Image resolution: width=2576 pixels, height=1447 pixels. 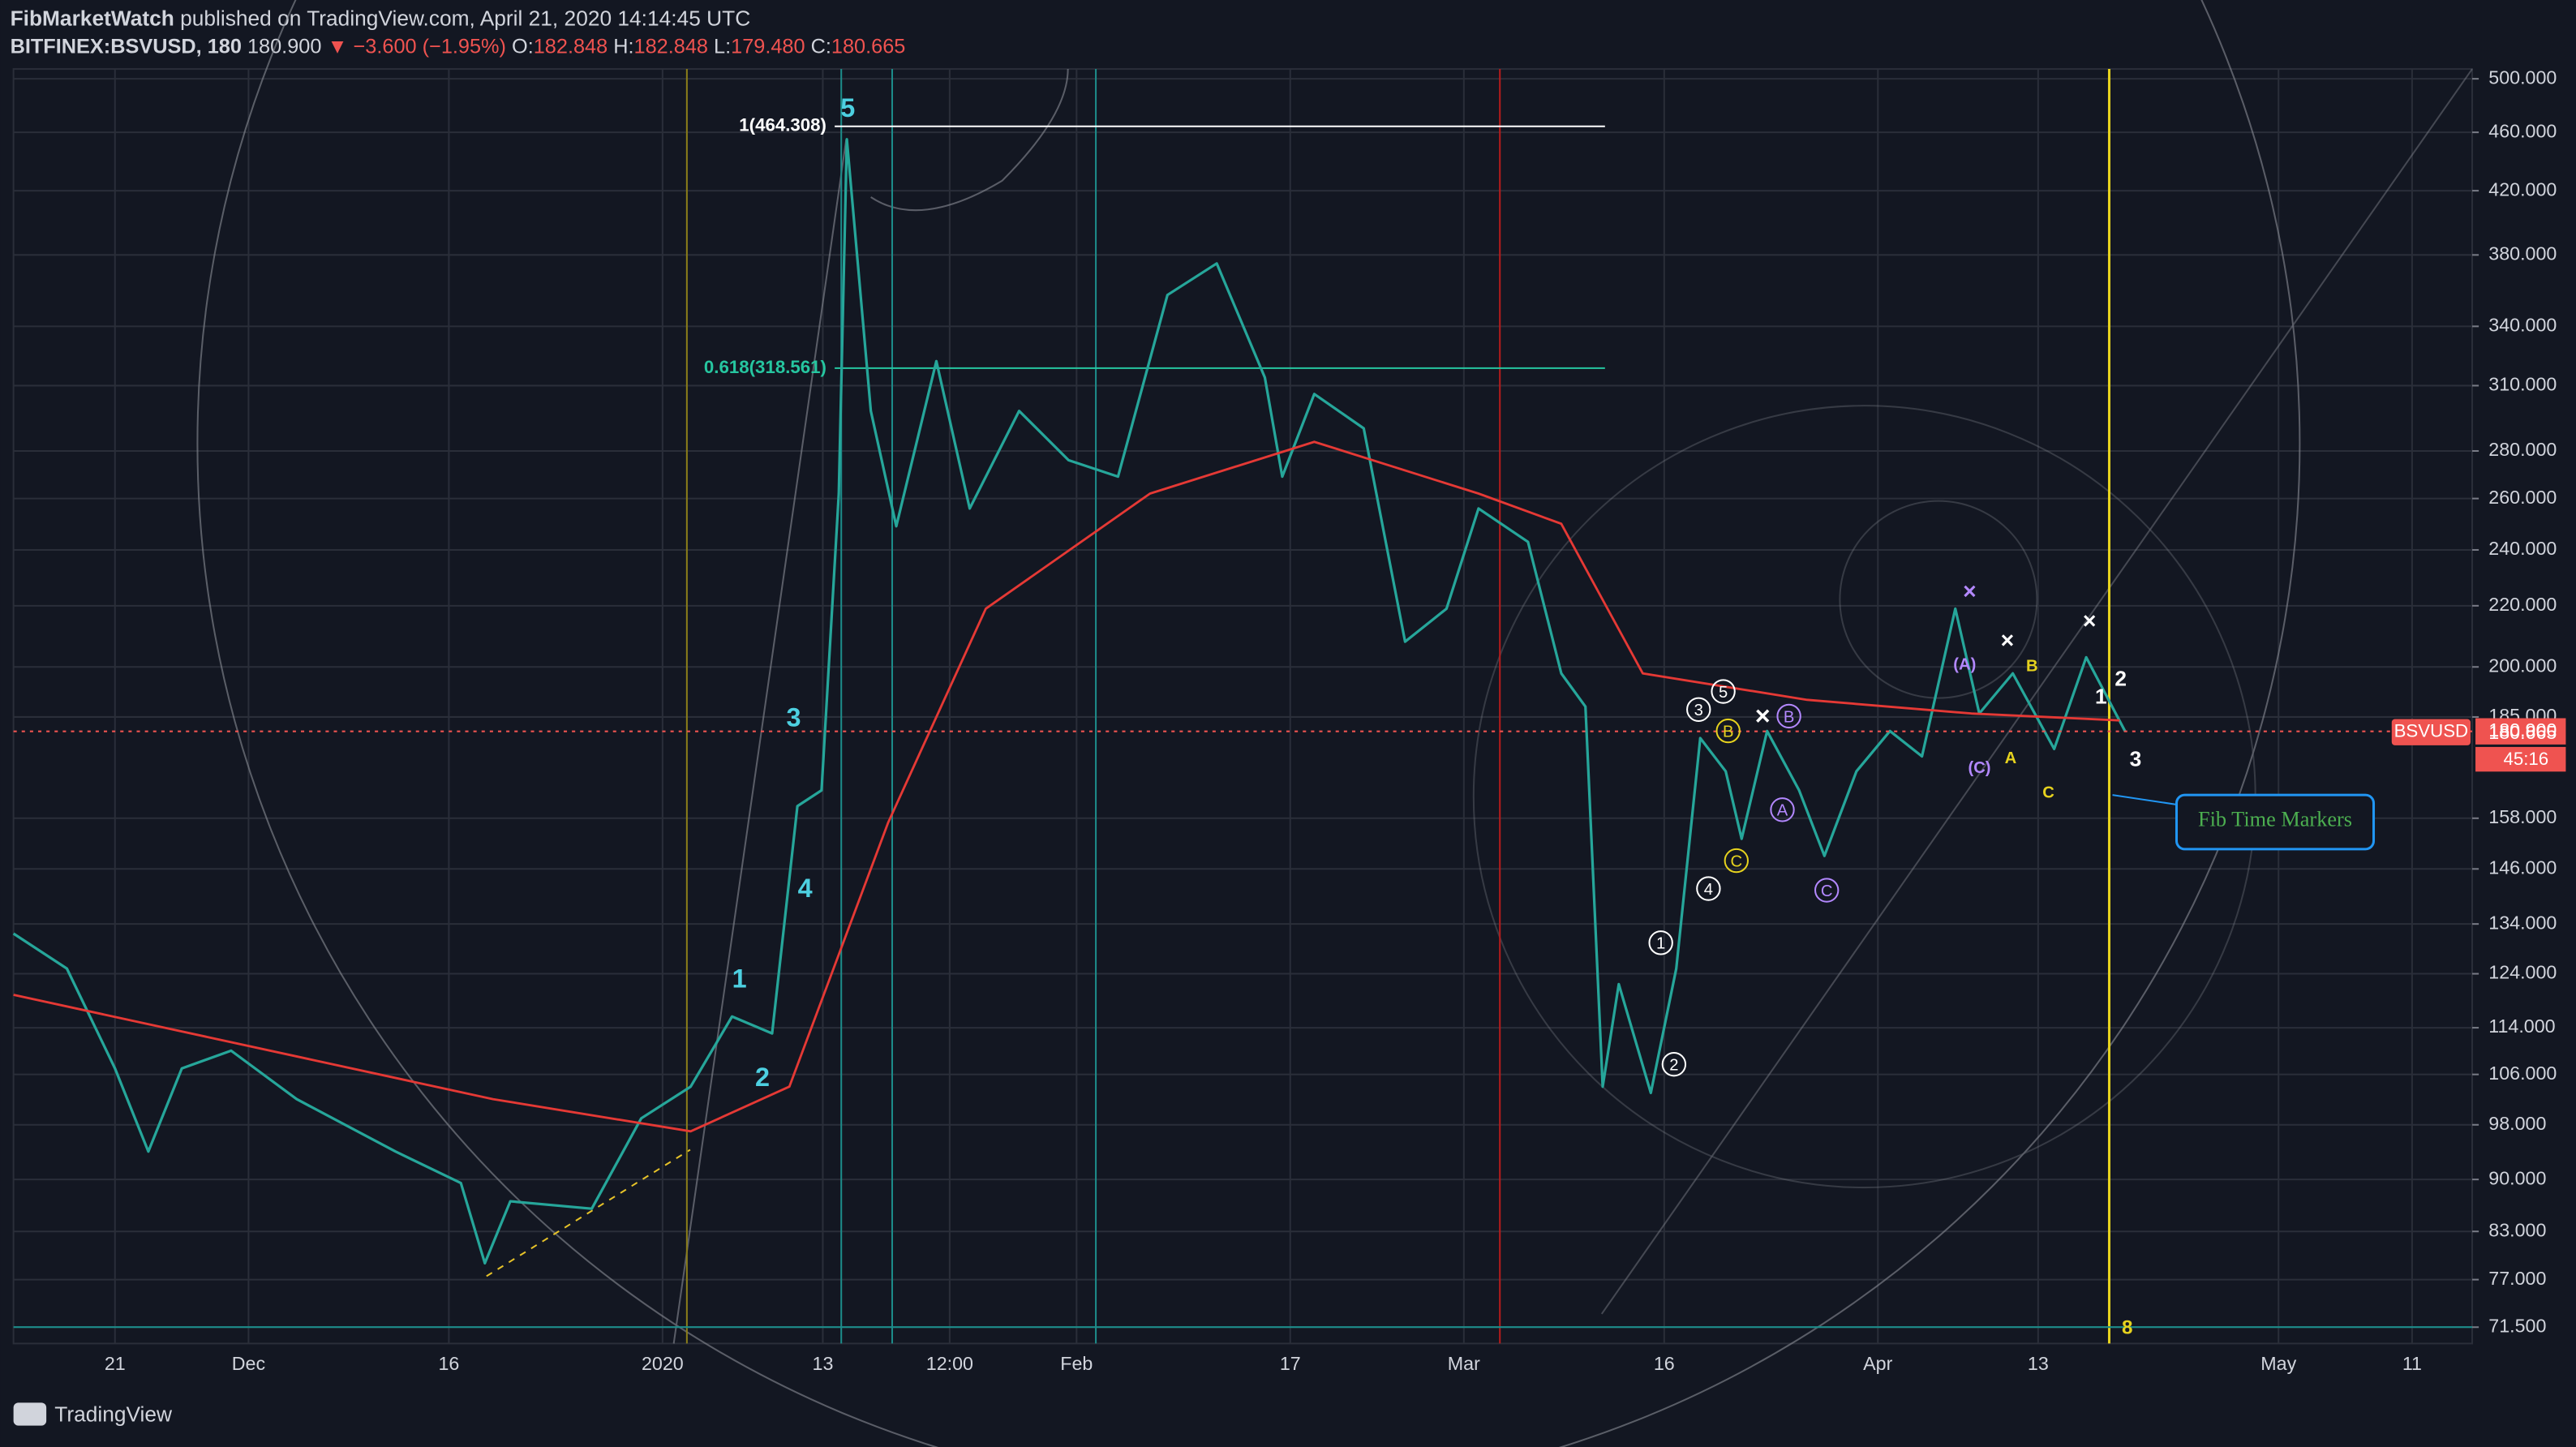 I want to click on y-tick-label: 158.000, so click(x=2522, y=816).